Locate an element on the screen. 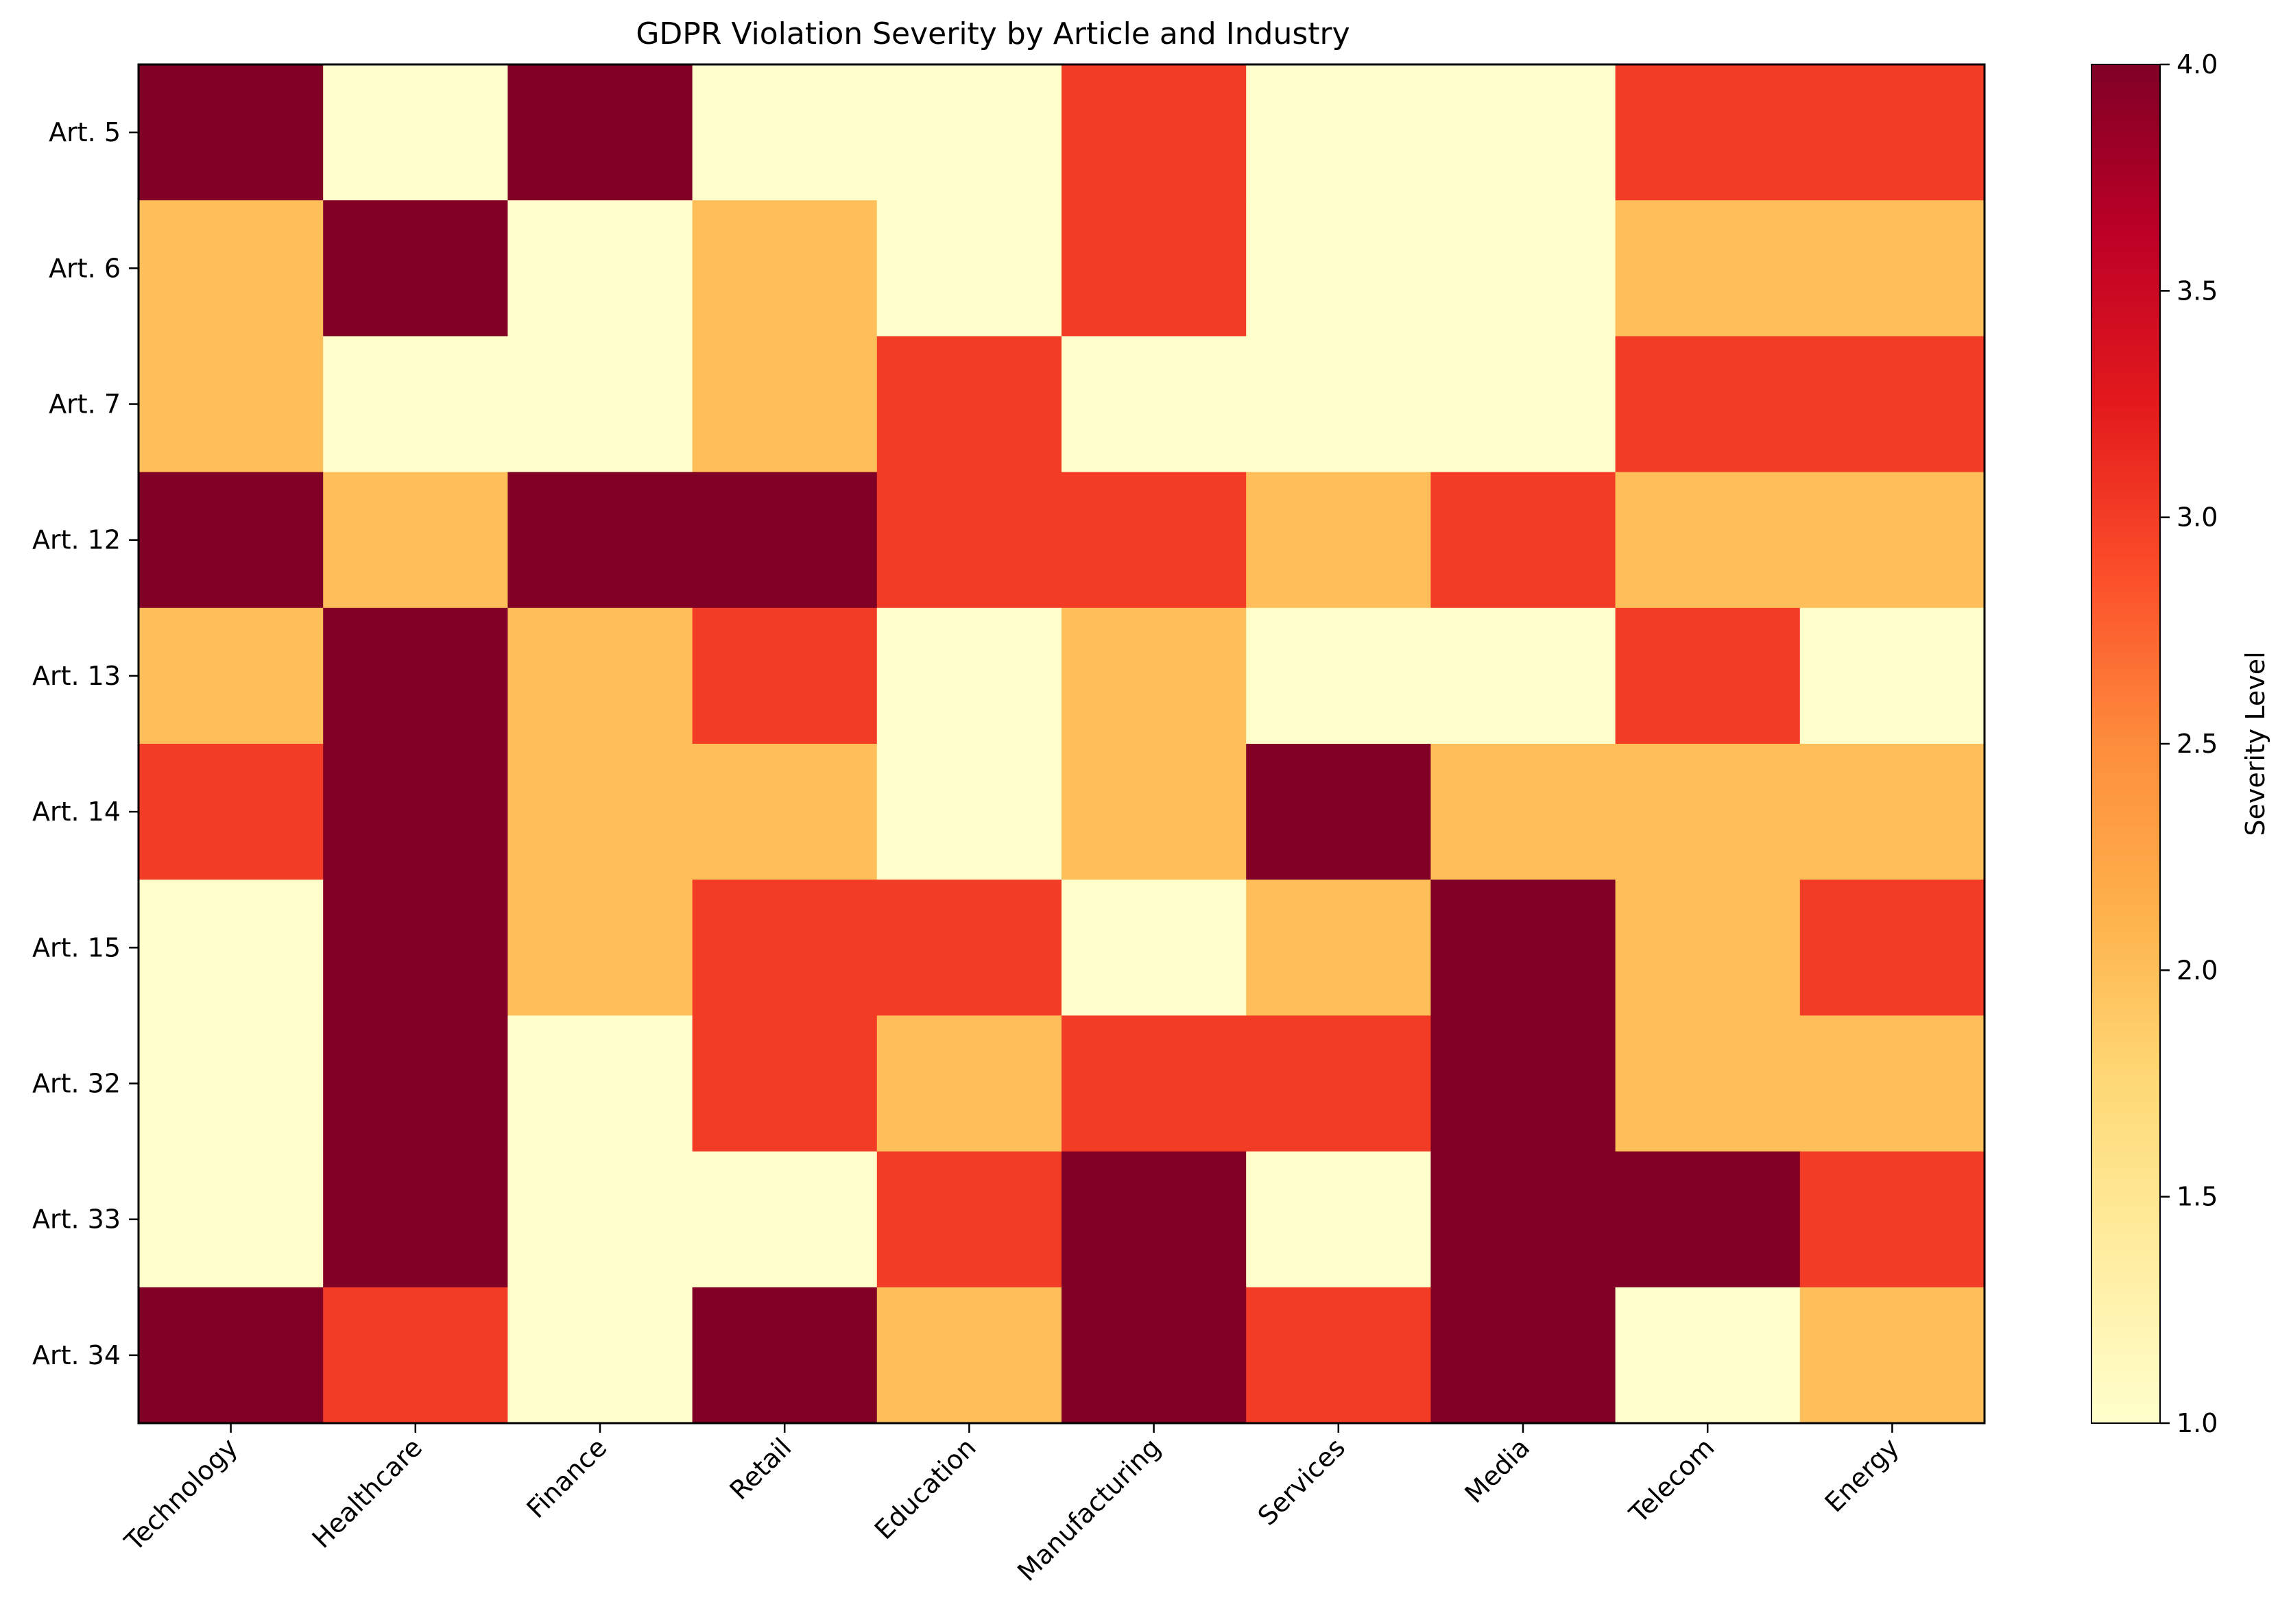 The height and width of the screenshot is (1624, 2278). x-tick-label: Retail is located at coordinates (761, 1468).